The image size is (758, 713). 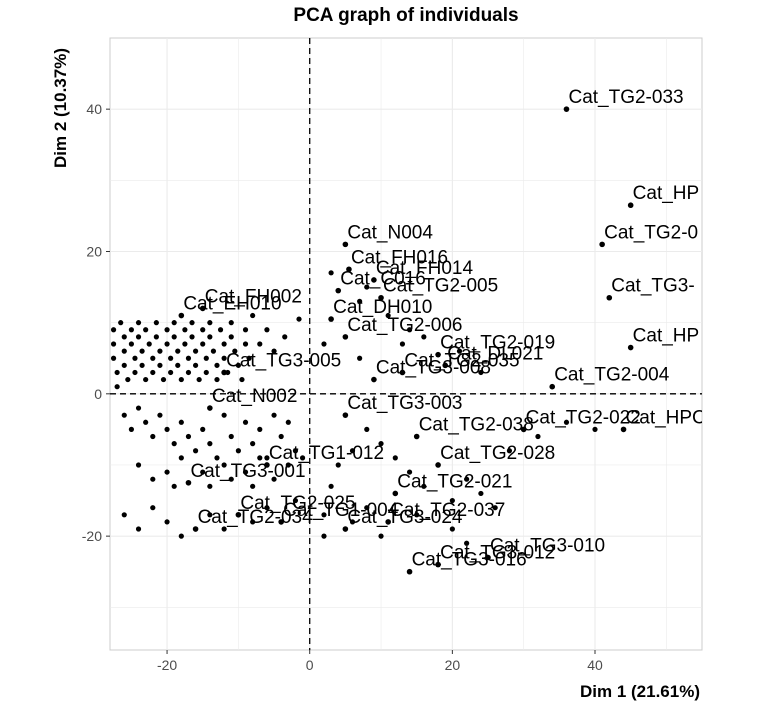 I want to click on y-tick-label: 0, so click(x=98, y=394).